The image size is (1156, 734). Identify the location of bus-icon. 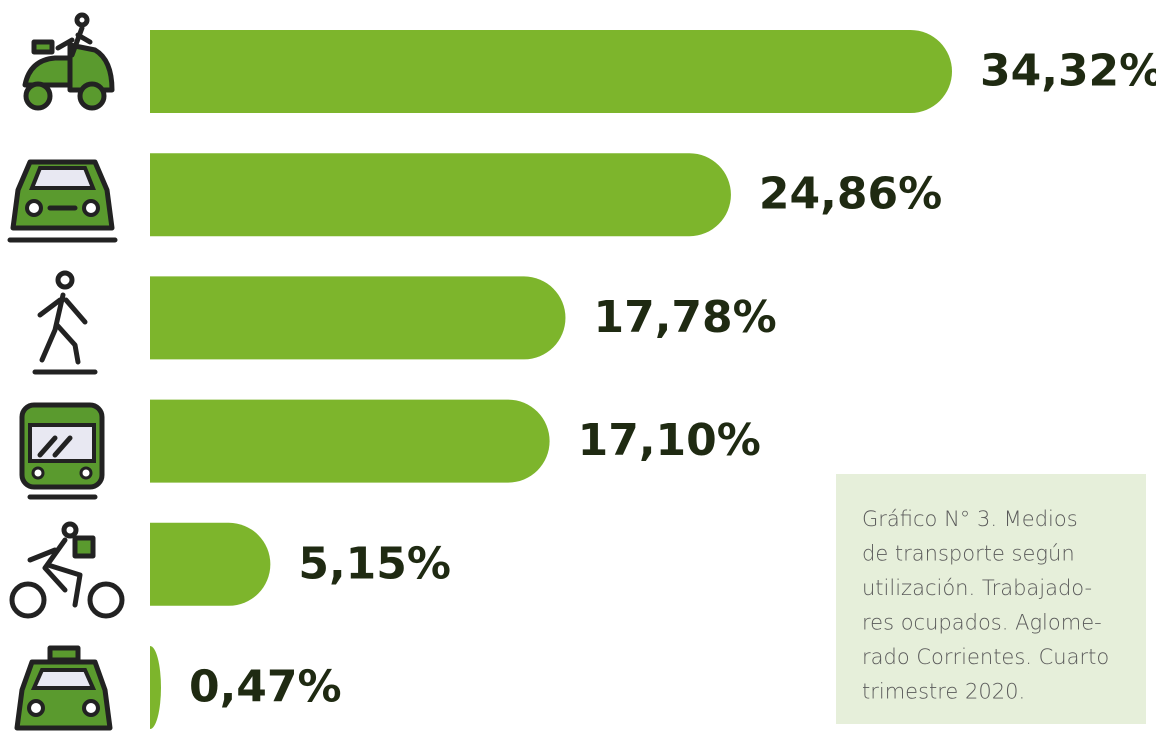
(62, 451).